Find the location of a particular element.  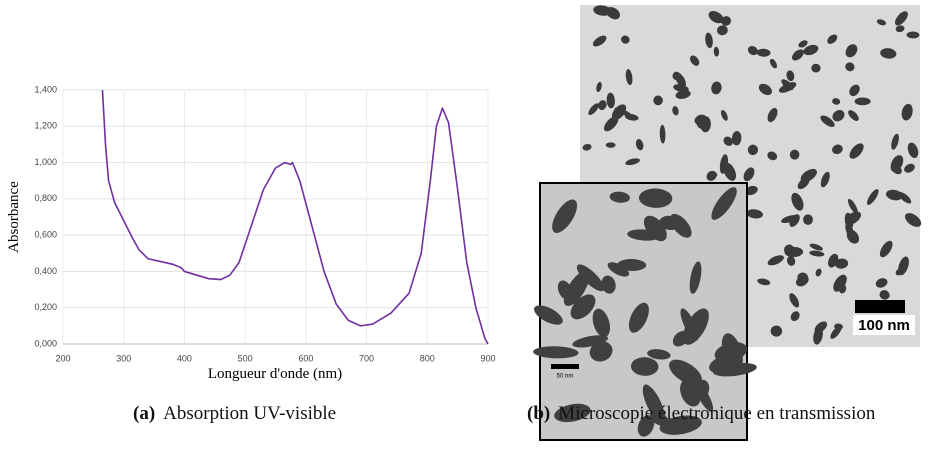

caption-label: (b) is located at coordinates (539, 413).